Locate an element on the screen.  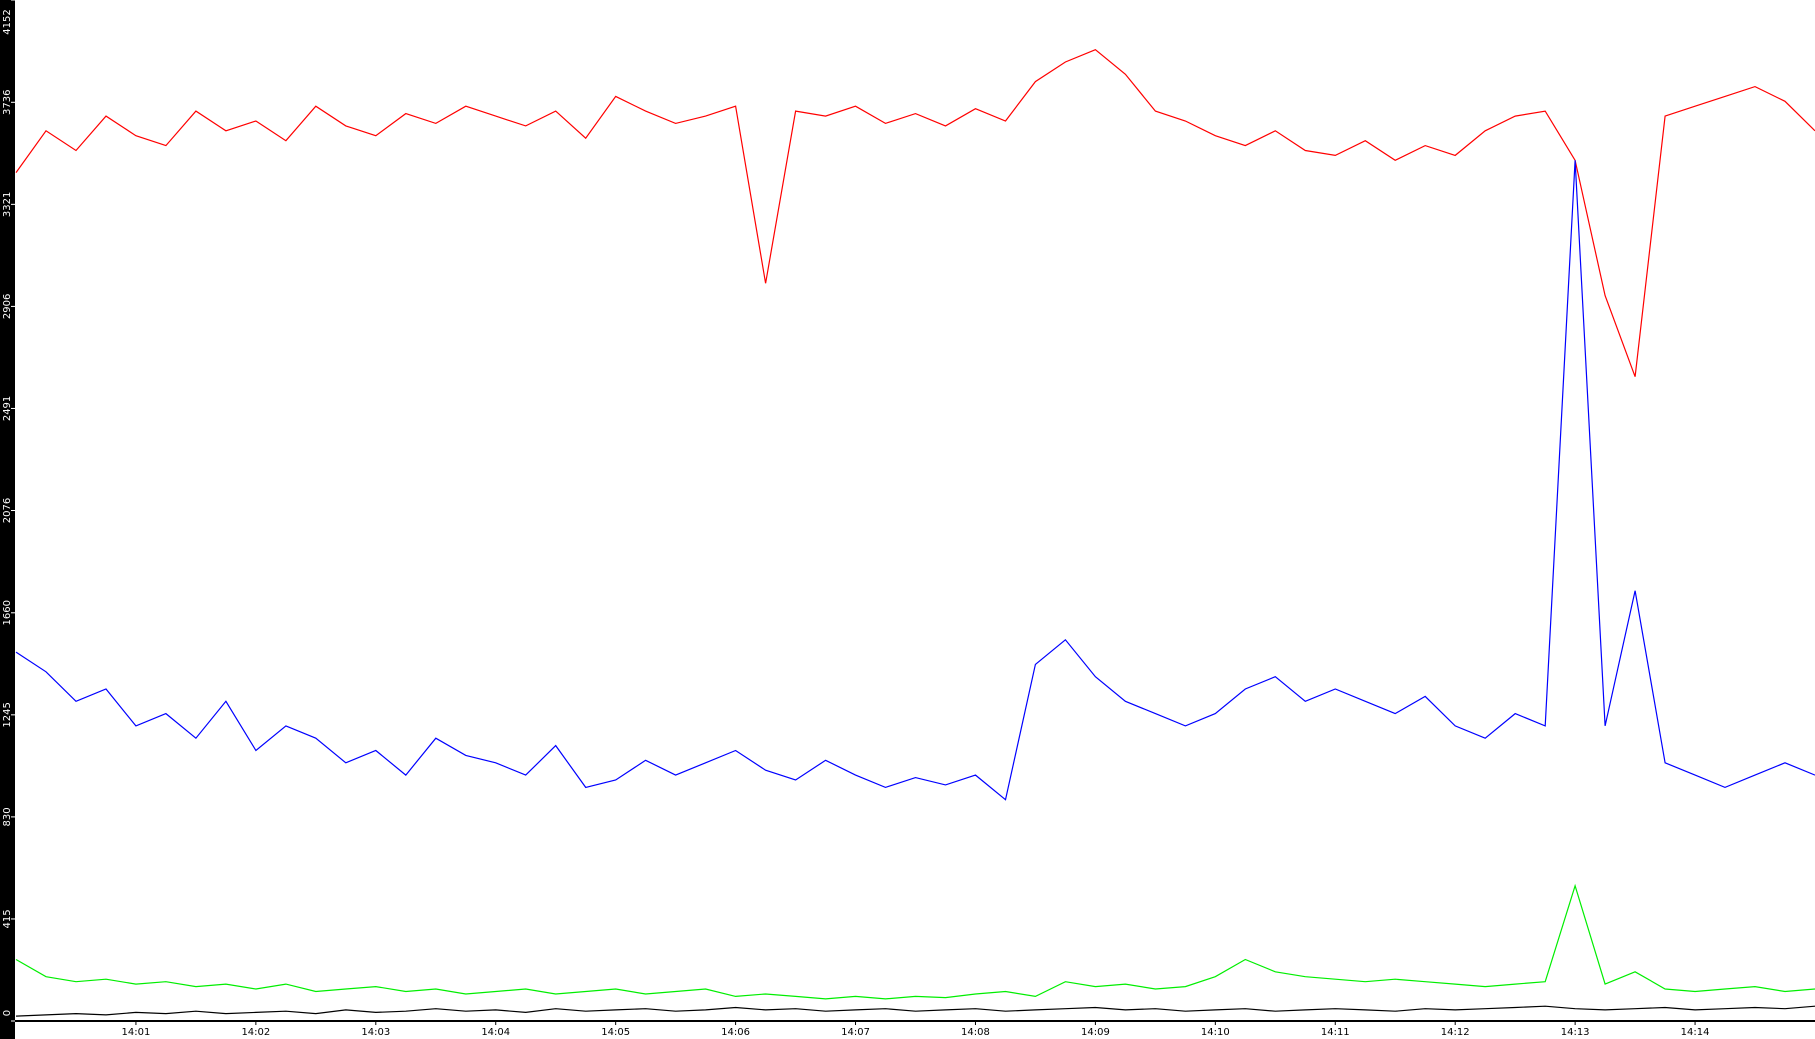
x-tick-label: 14:12 is located at coordinates (1455, 1032).